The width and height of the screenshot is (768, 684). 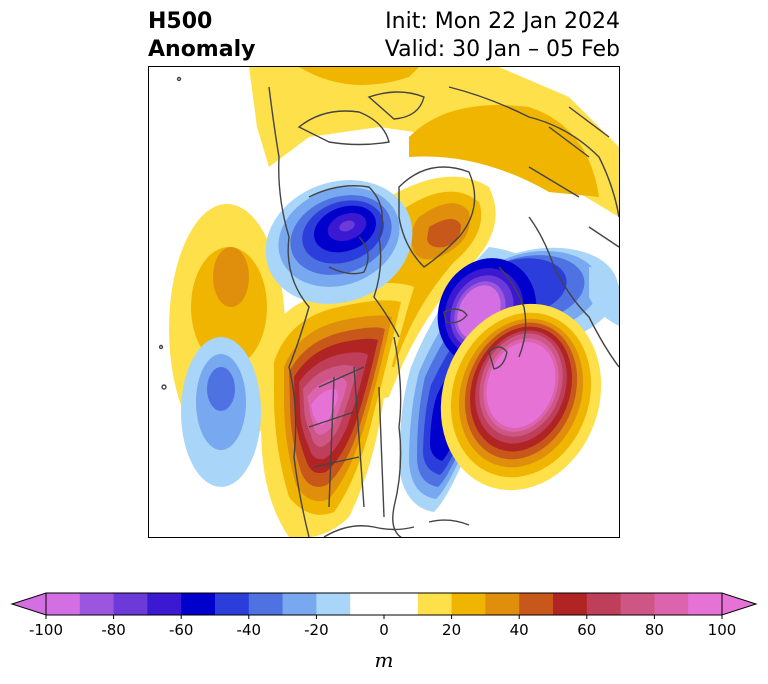 What do you see at coordinates (586, 630) in the screenshot?
I see `colorbar-tick-label: 60` at bounding box center [586, 630].